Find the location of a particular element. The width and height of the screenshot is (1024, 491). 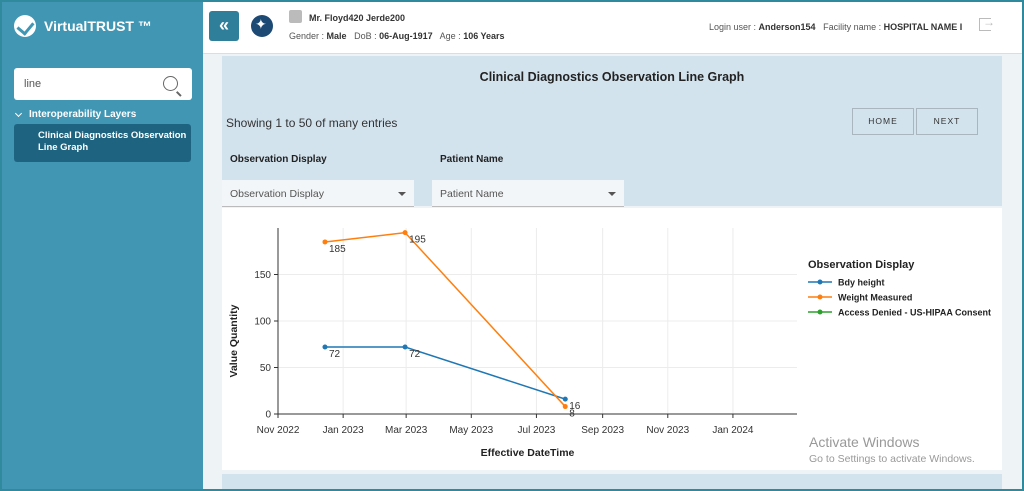

search-box is located at coordinates (103, 84).